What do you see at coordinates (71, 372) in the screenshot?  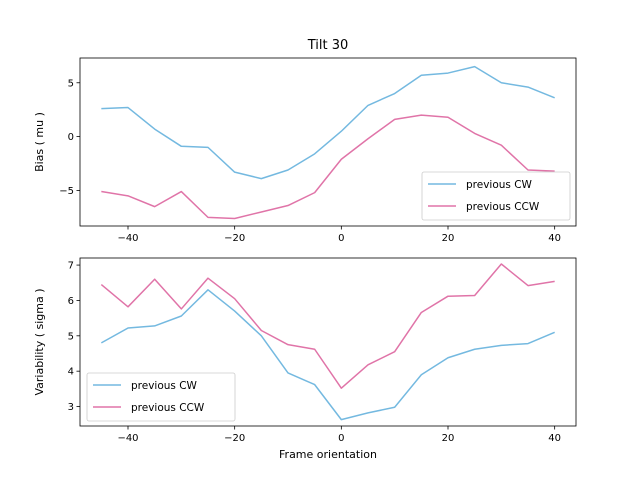 I see `y-tick-label: 4` at bounding box center [71, 372].